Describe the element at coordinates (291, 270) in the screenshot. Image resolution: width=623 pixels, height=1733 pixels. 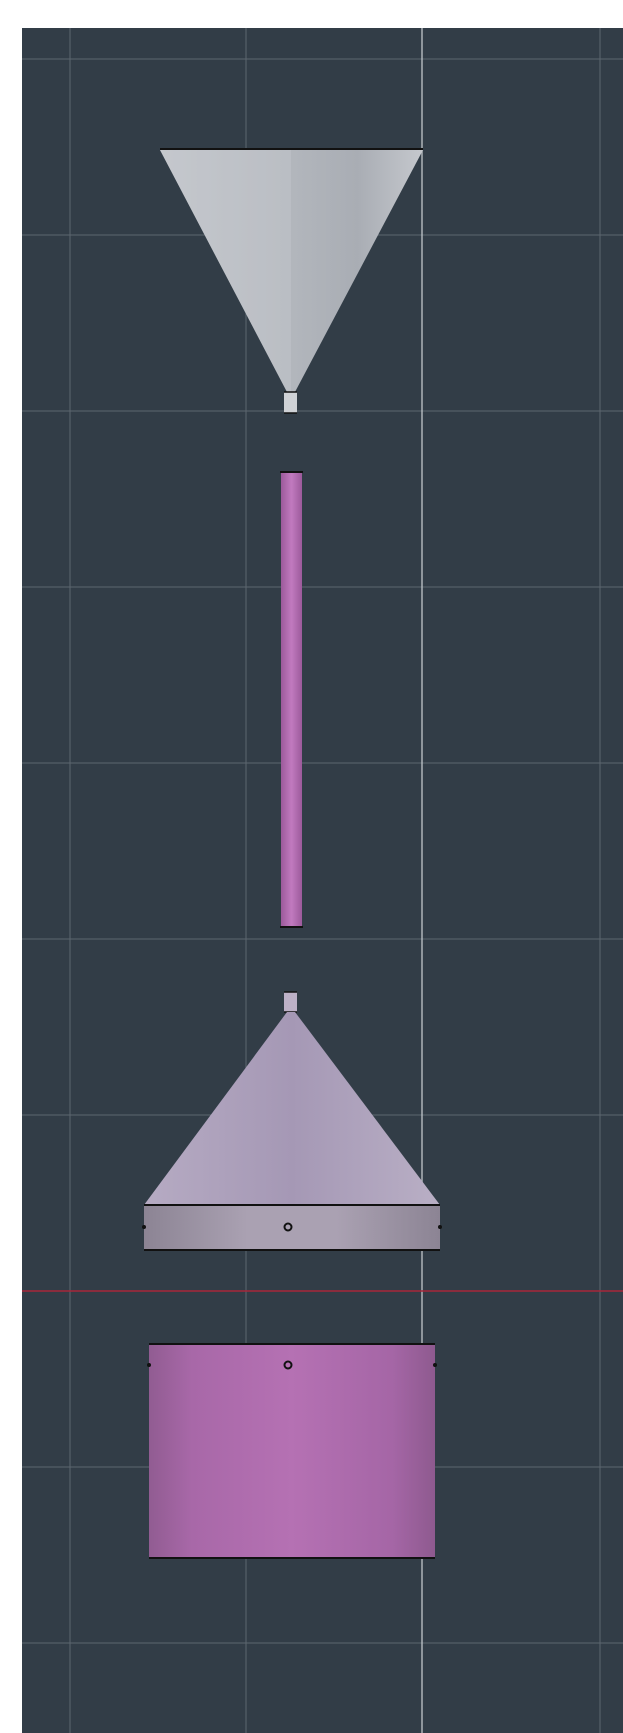
I see `funnel-top-cone` at that location.